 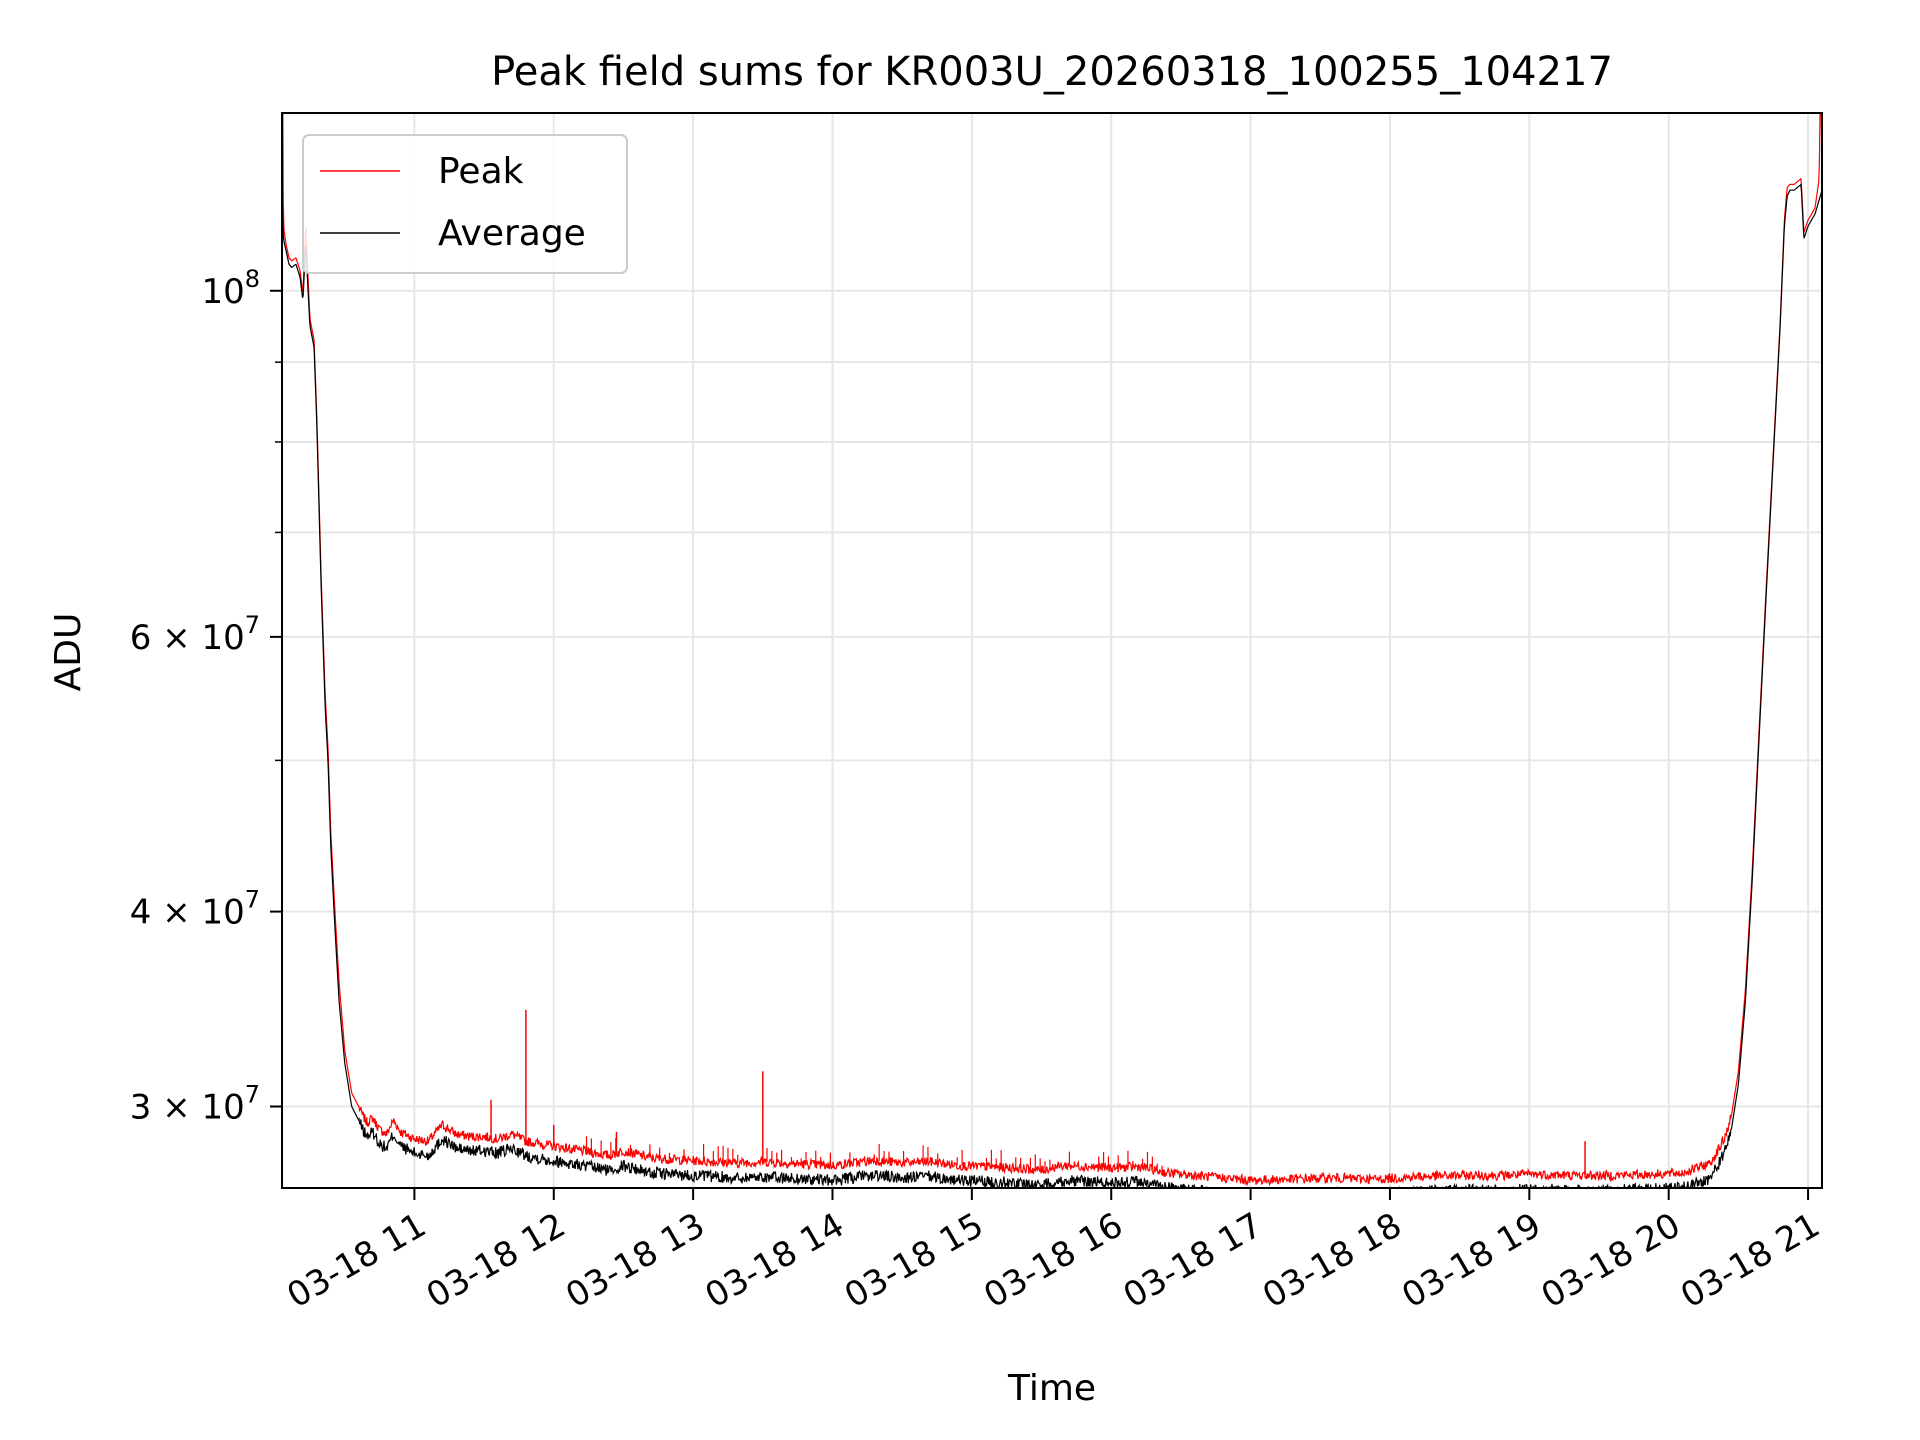 I want to click on legend-label-peak: Peak, so click(x=481, y=171).